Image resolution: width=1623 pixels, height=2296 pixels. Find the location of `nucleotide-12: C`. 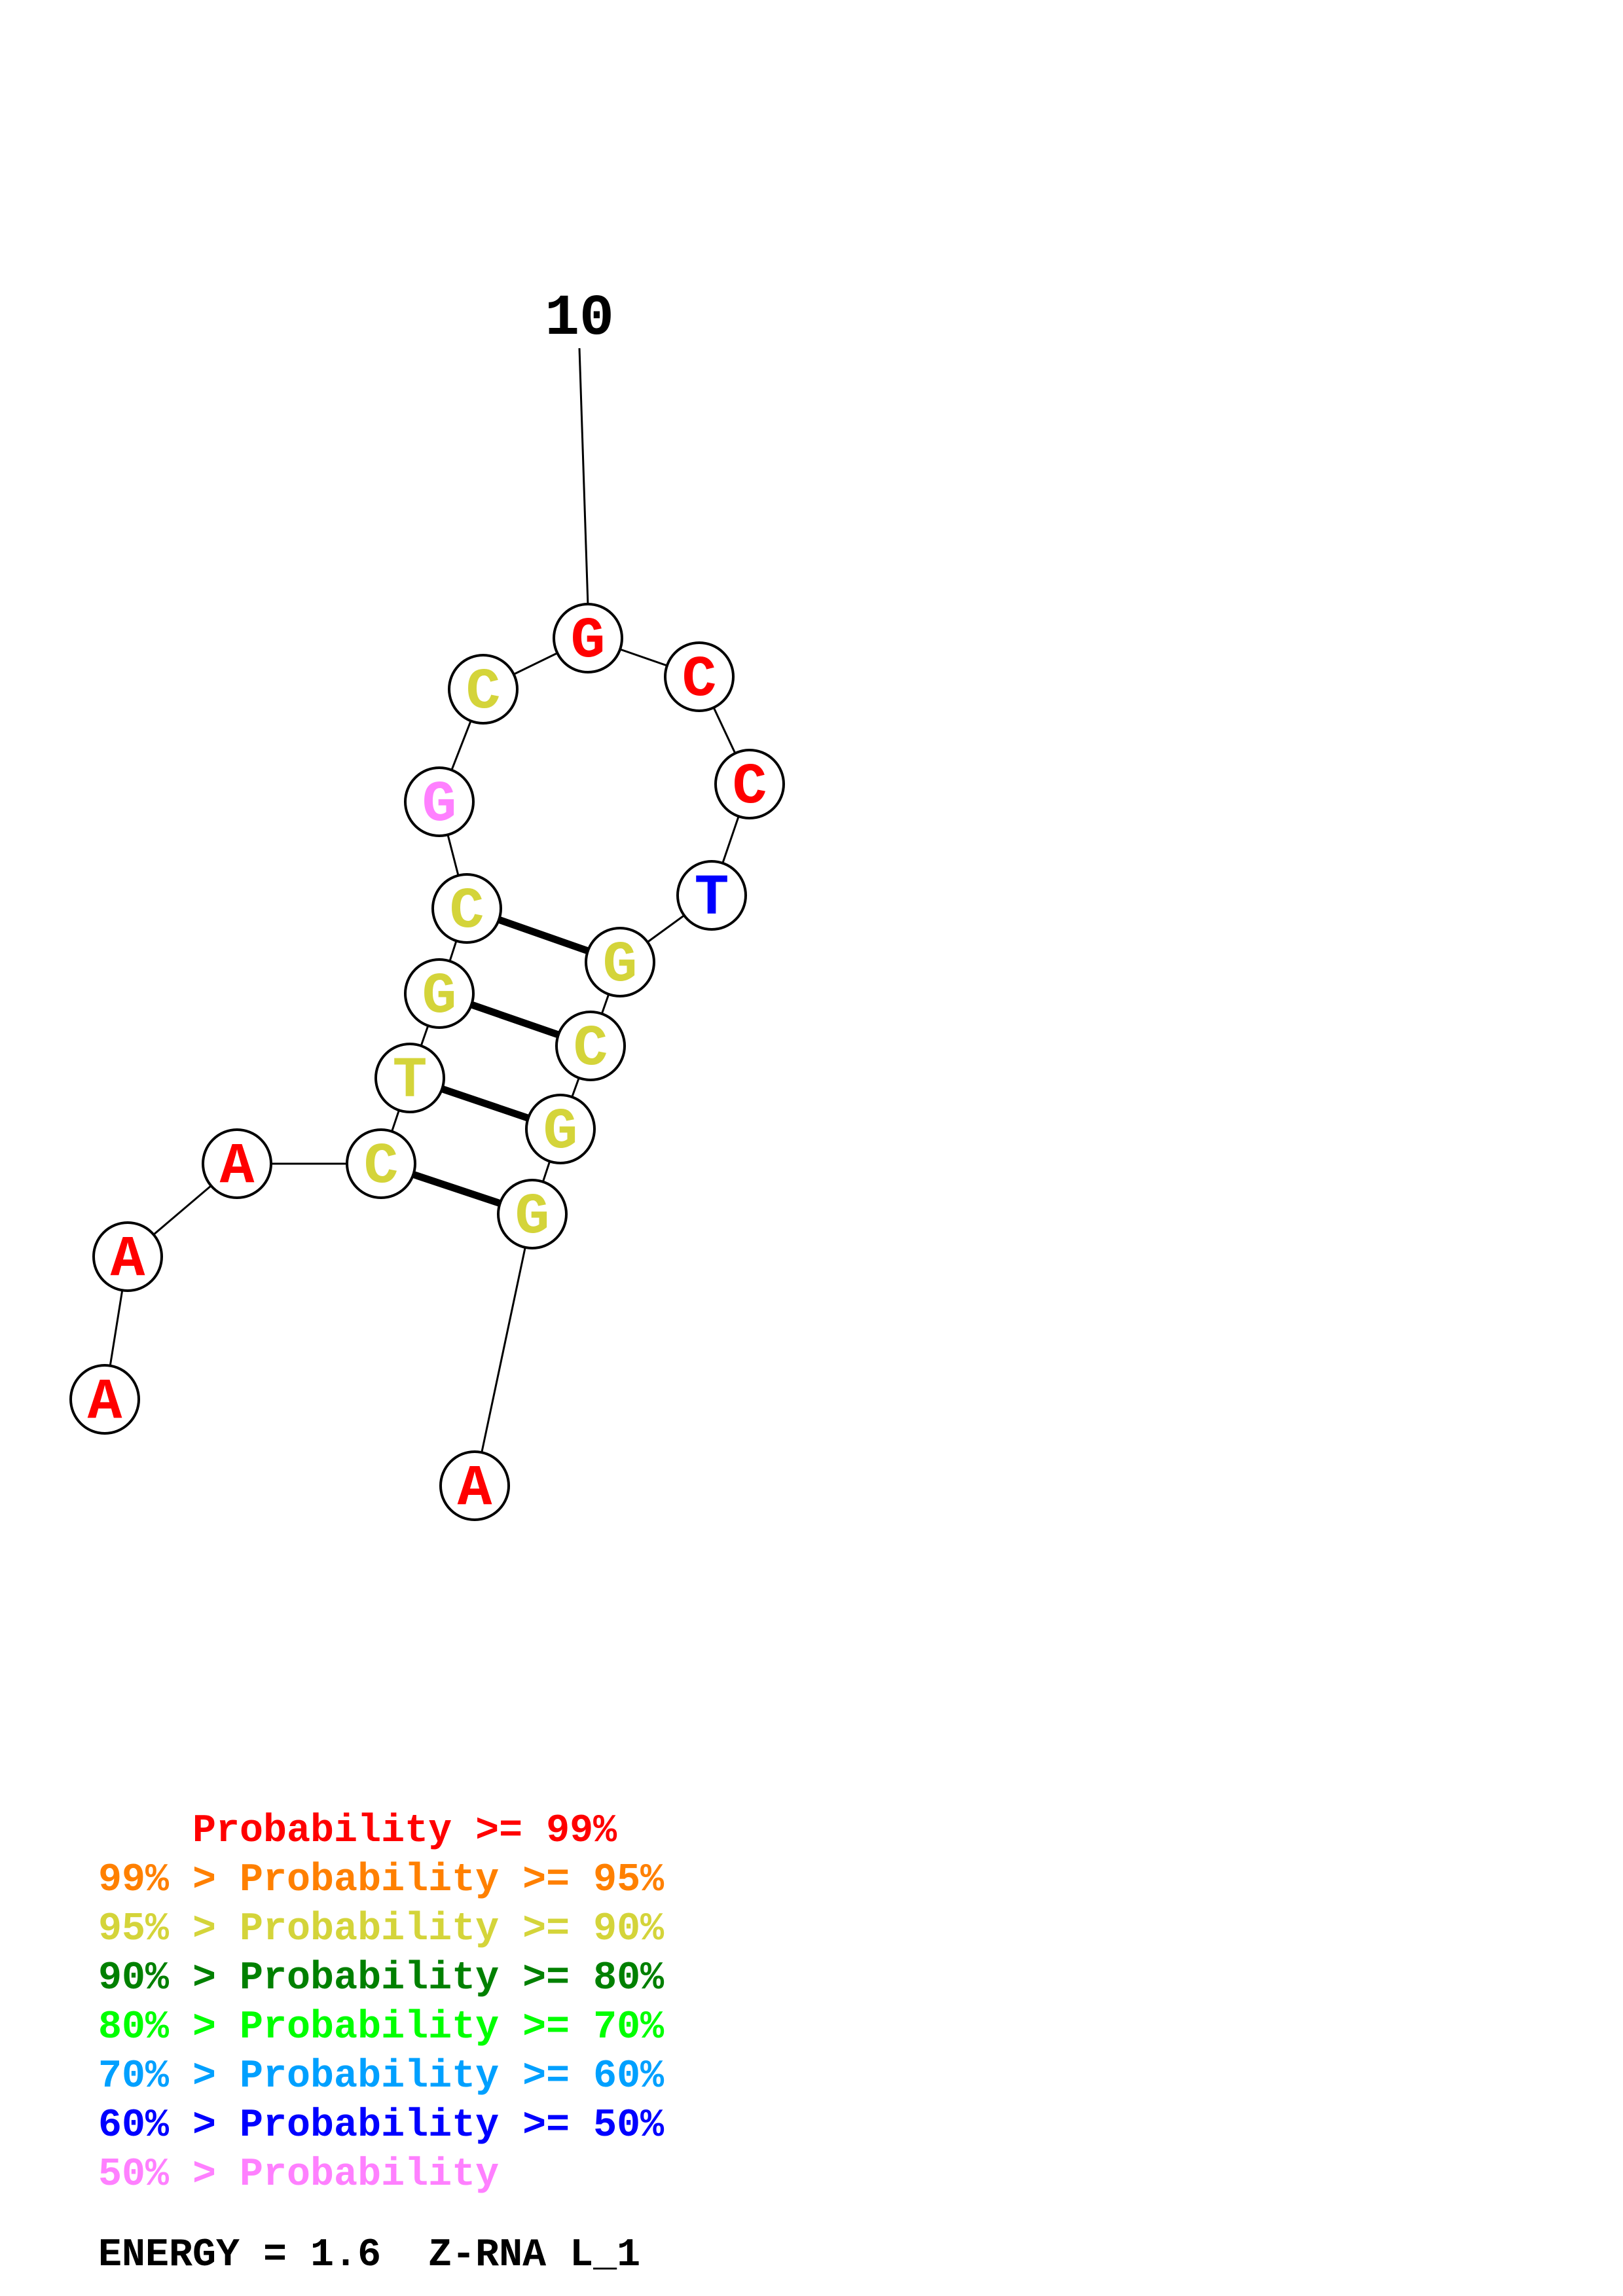

nucleotide-12: C is located at coordinates (749, 784).